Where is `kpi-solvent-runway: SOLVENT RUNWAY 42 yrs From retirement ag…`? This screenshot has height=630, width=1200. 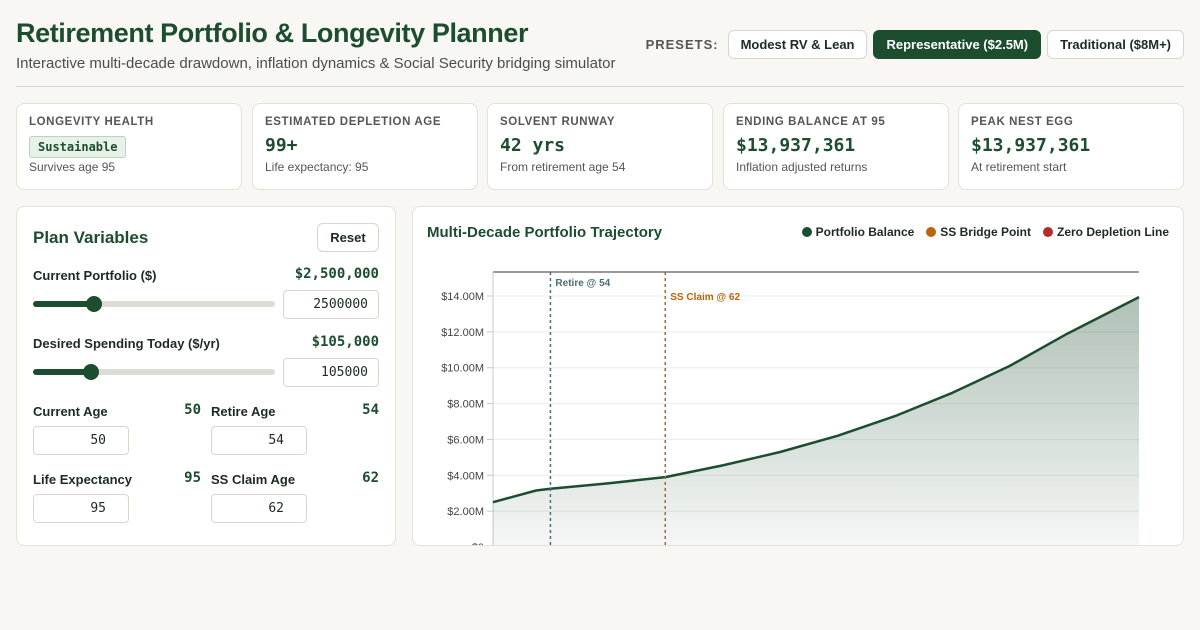
kpi-solvent-runway: SOLVENT RUNWAY 42 yrs From retirement ag… is located at coordinates (600, 146).